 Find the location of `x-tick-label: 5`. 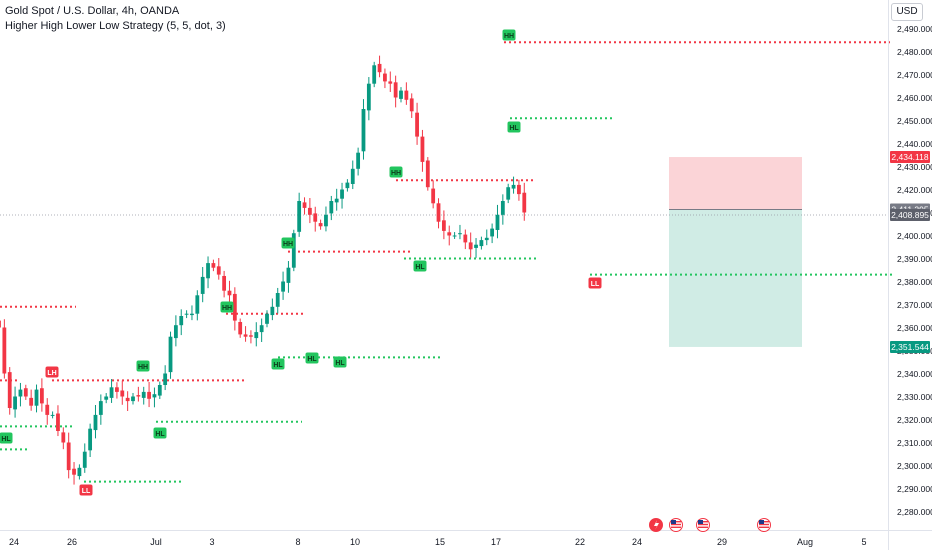

x-tick-label: 5 is located at coordinates (863, 542).